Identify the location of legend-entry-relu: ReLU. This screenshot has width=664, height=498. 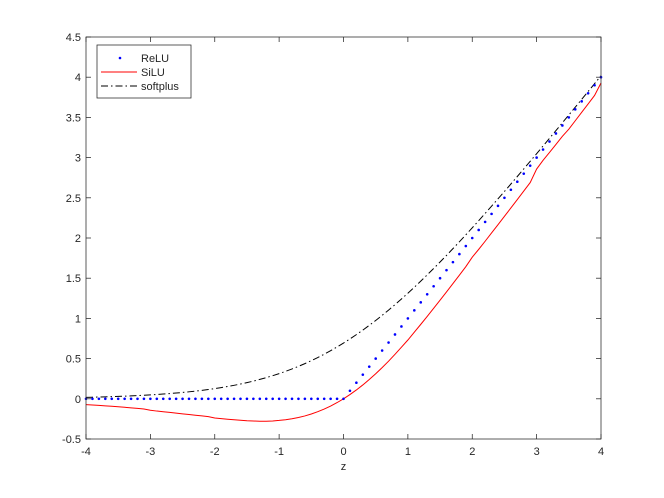
(143, 59).